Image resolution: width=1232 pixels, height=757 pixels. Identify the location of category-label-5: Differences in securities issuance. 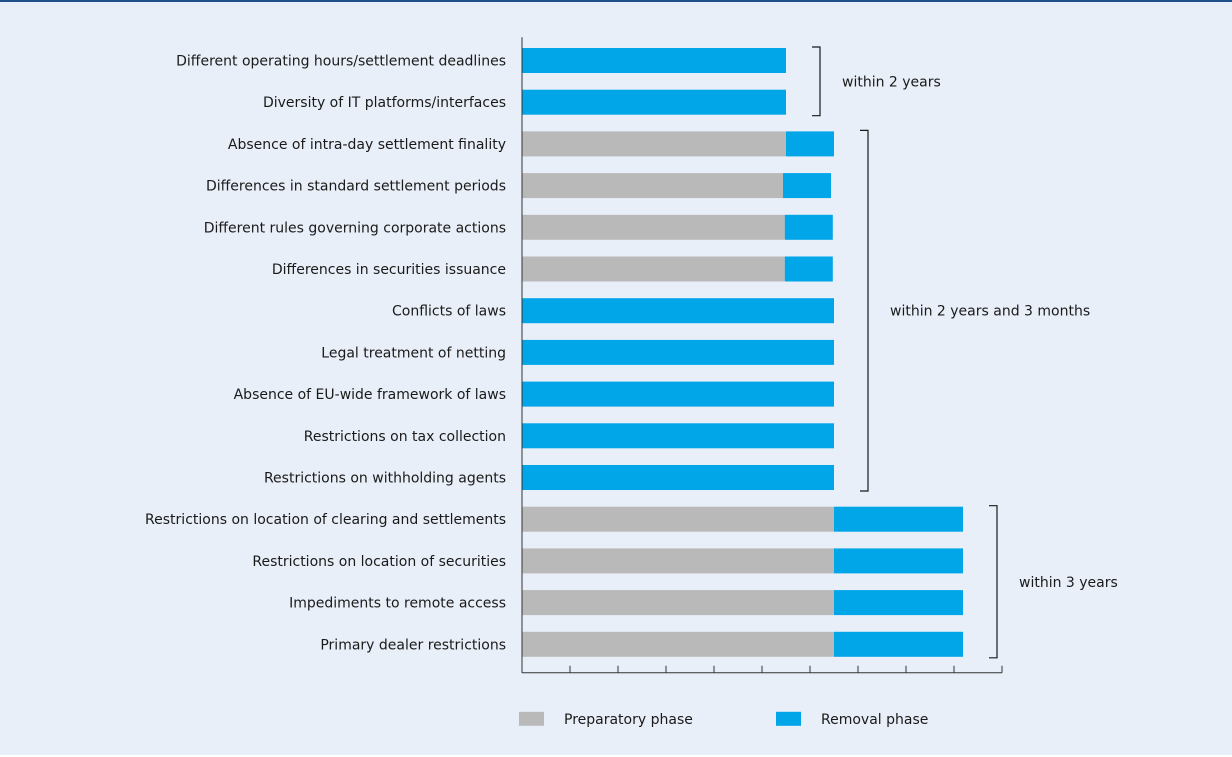
(389, 270).